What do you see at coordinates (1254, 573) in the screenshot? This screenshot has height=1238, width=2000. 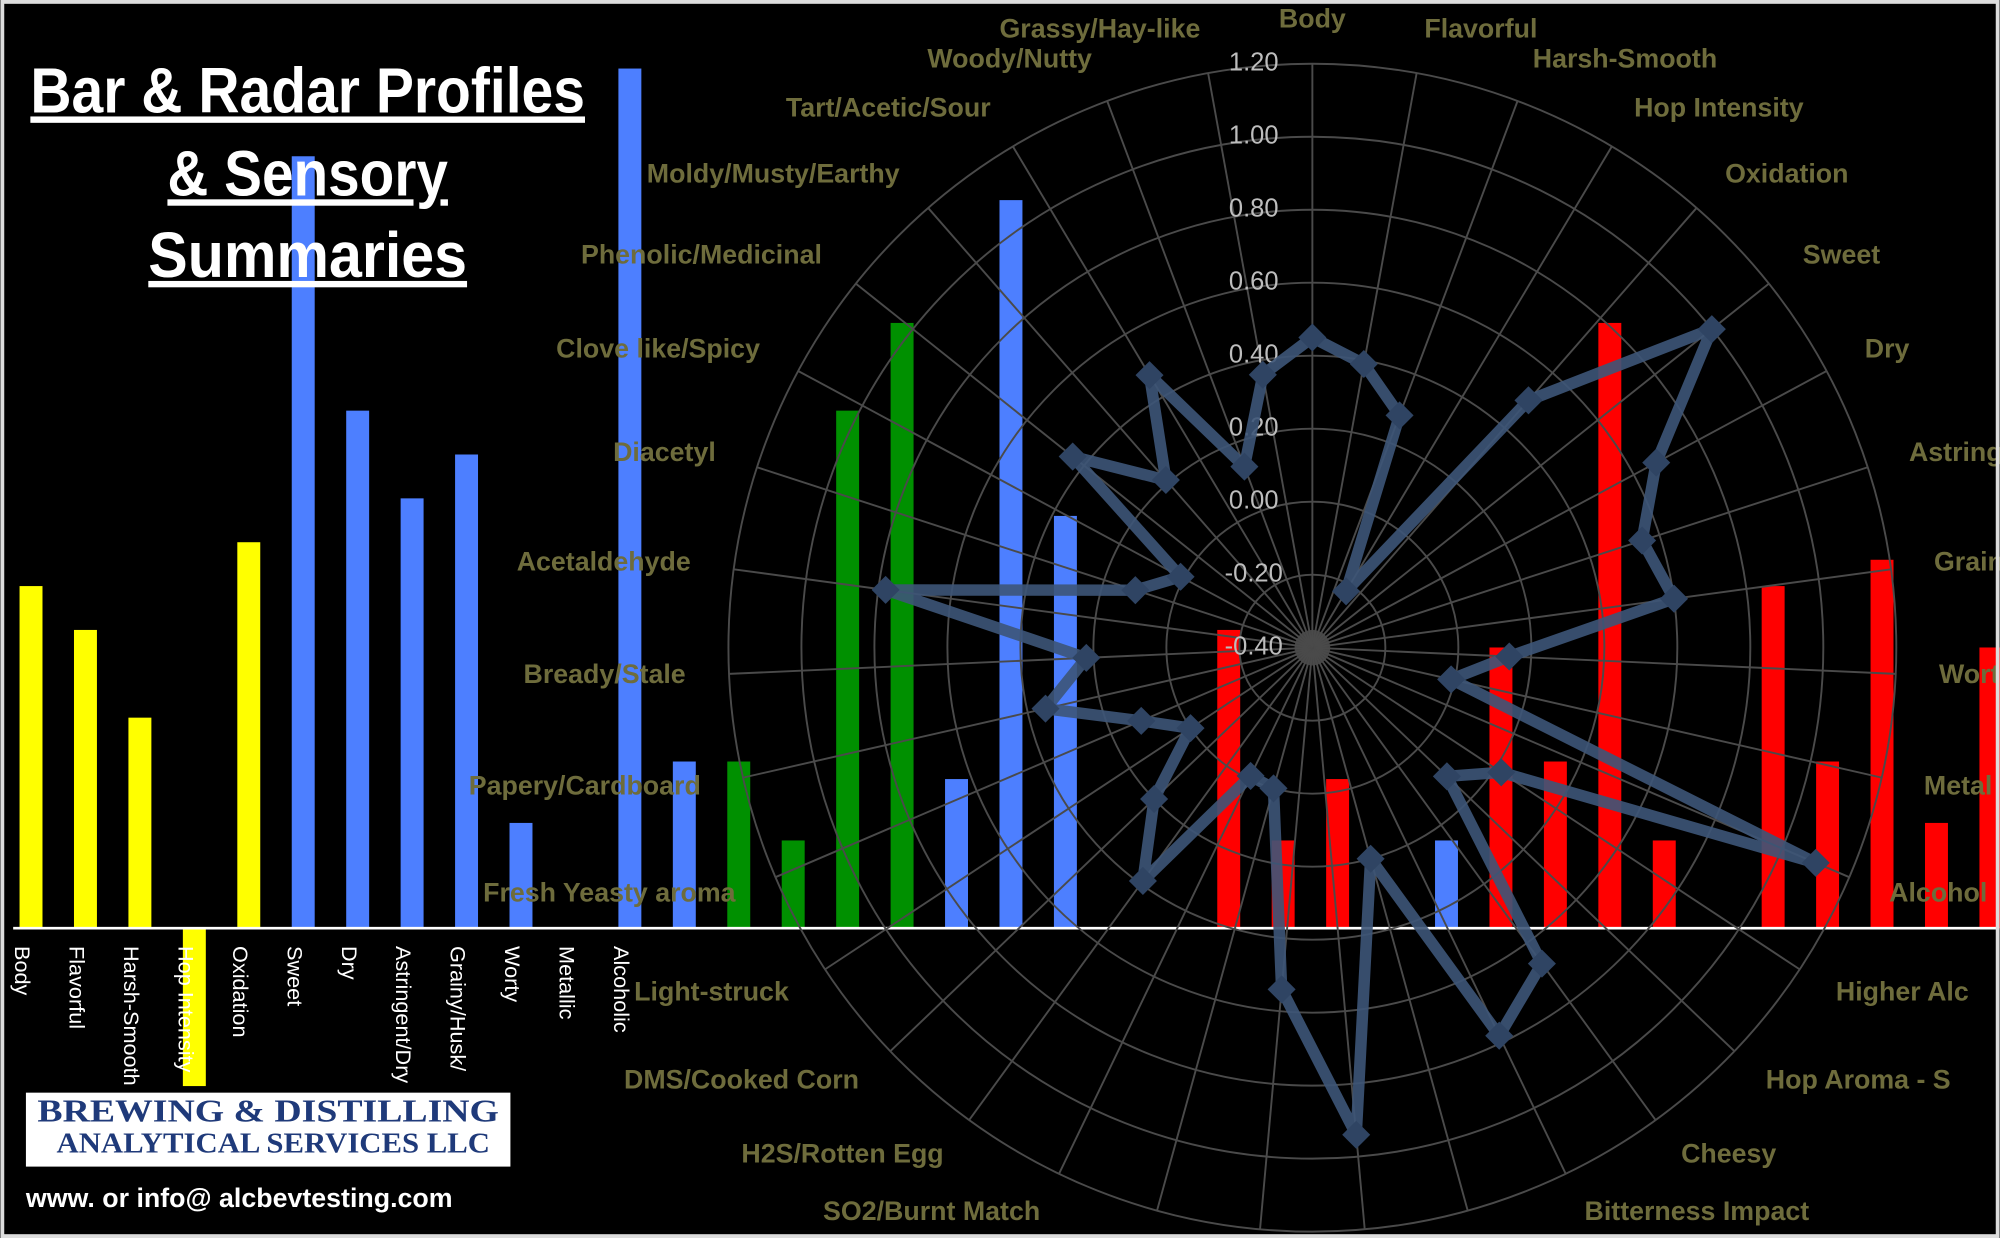 I see `r-tick-label: -0.20` at bounding box center [1254, 573].